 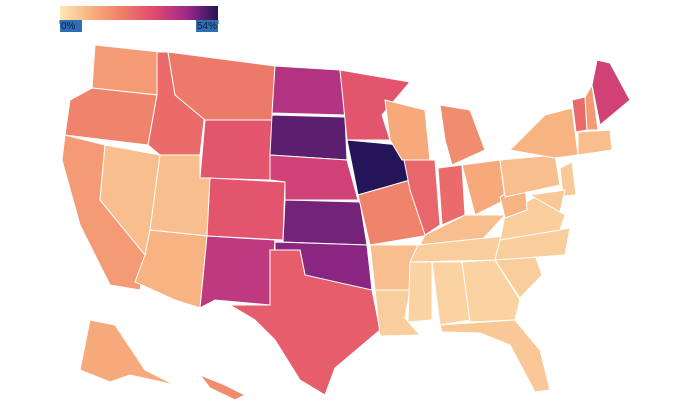 What do you see at coordinates (68, 26) in the screenshot?
I see `colorbar-label: 0%` at bounding box center [68, 26].